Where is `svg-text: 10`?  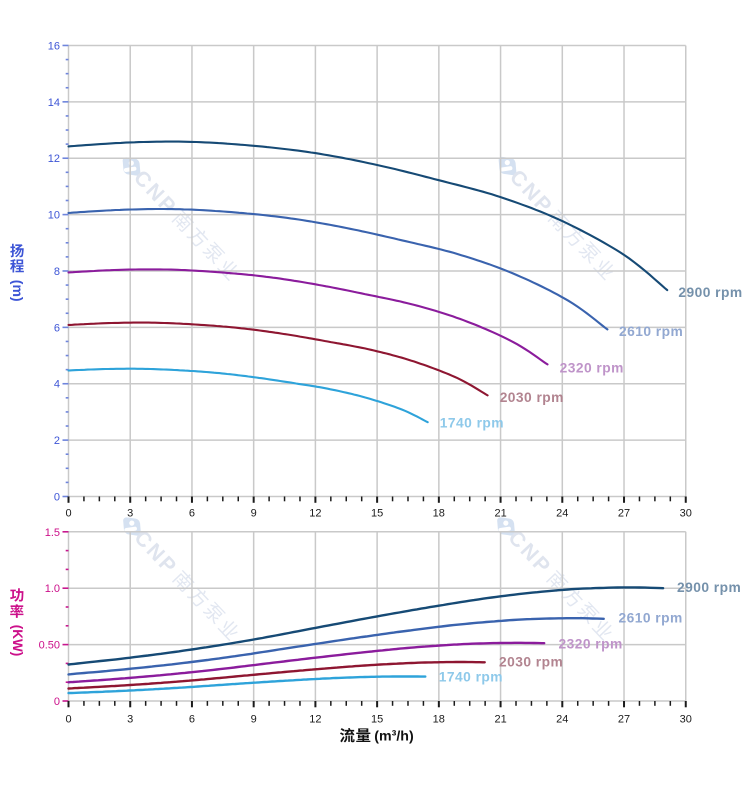 svg-text: 10 is located at coordinates (54, 216).